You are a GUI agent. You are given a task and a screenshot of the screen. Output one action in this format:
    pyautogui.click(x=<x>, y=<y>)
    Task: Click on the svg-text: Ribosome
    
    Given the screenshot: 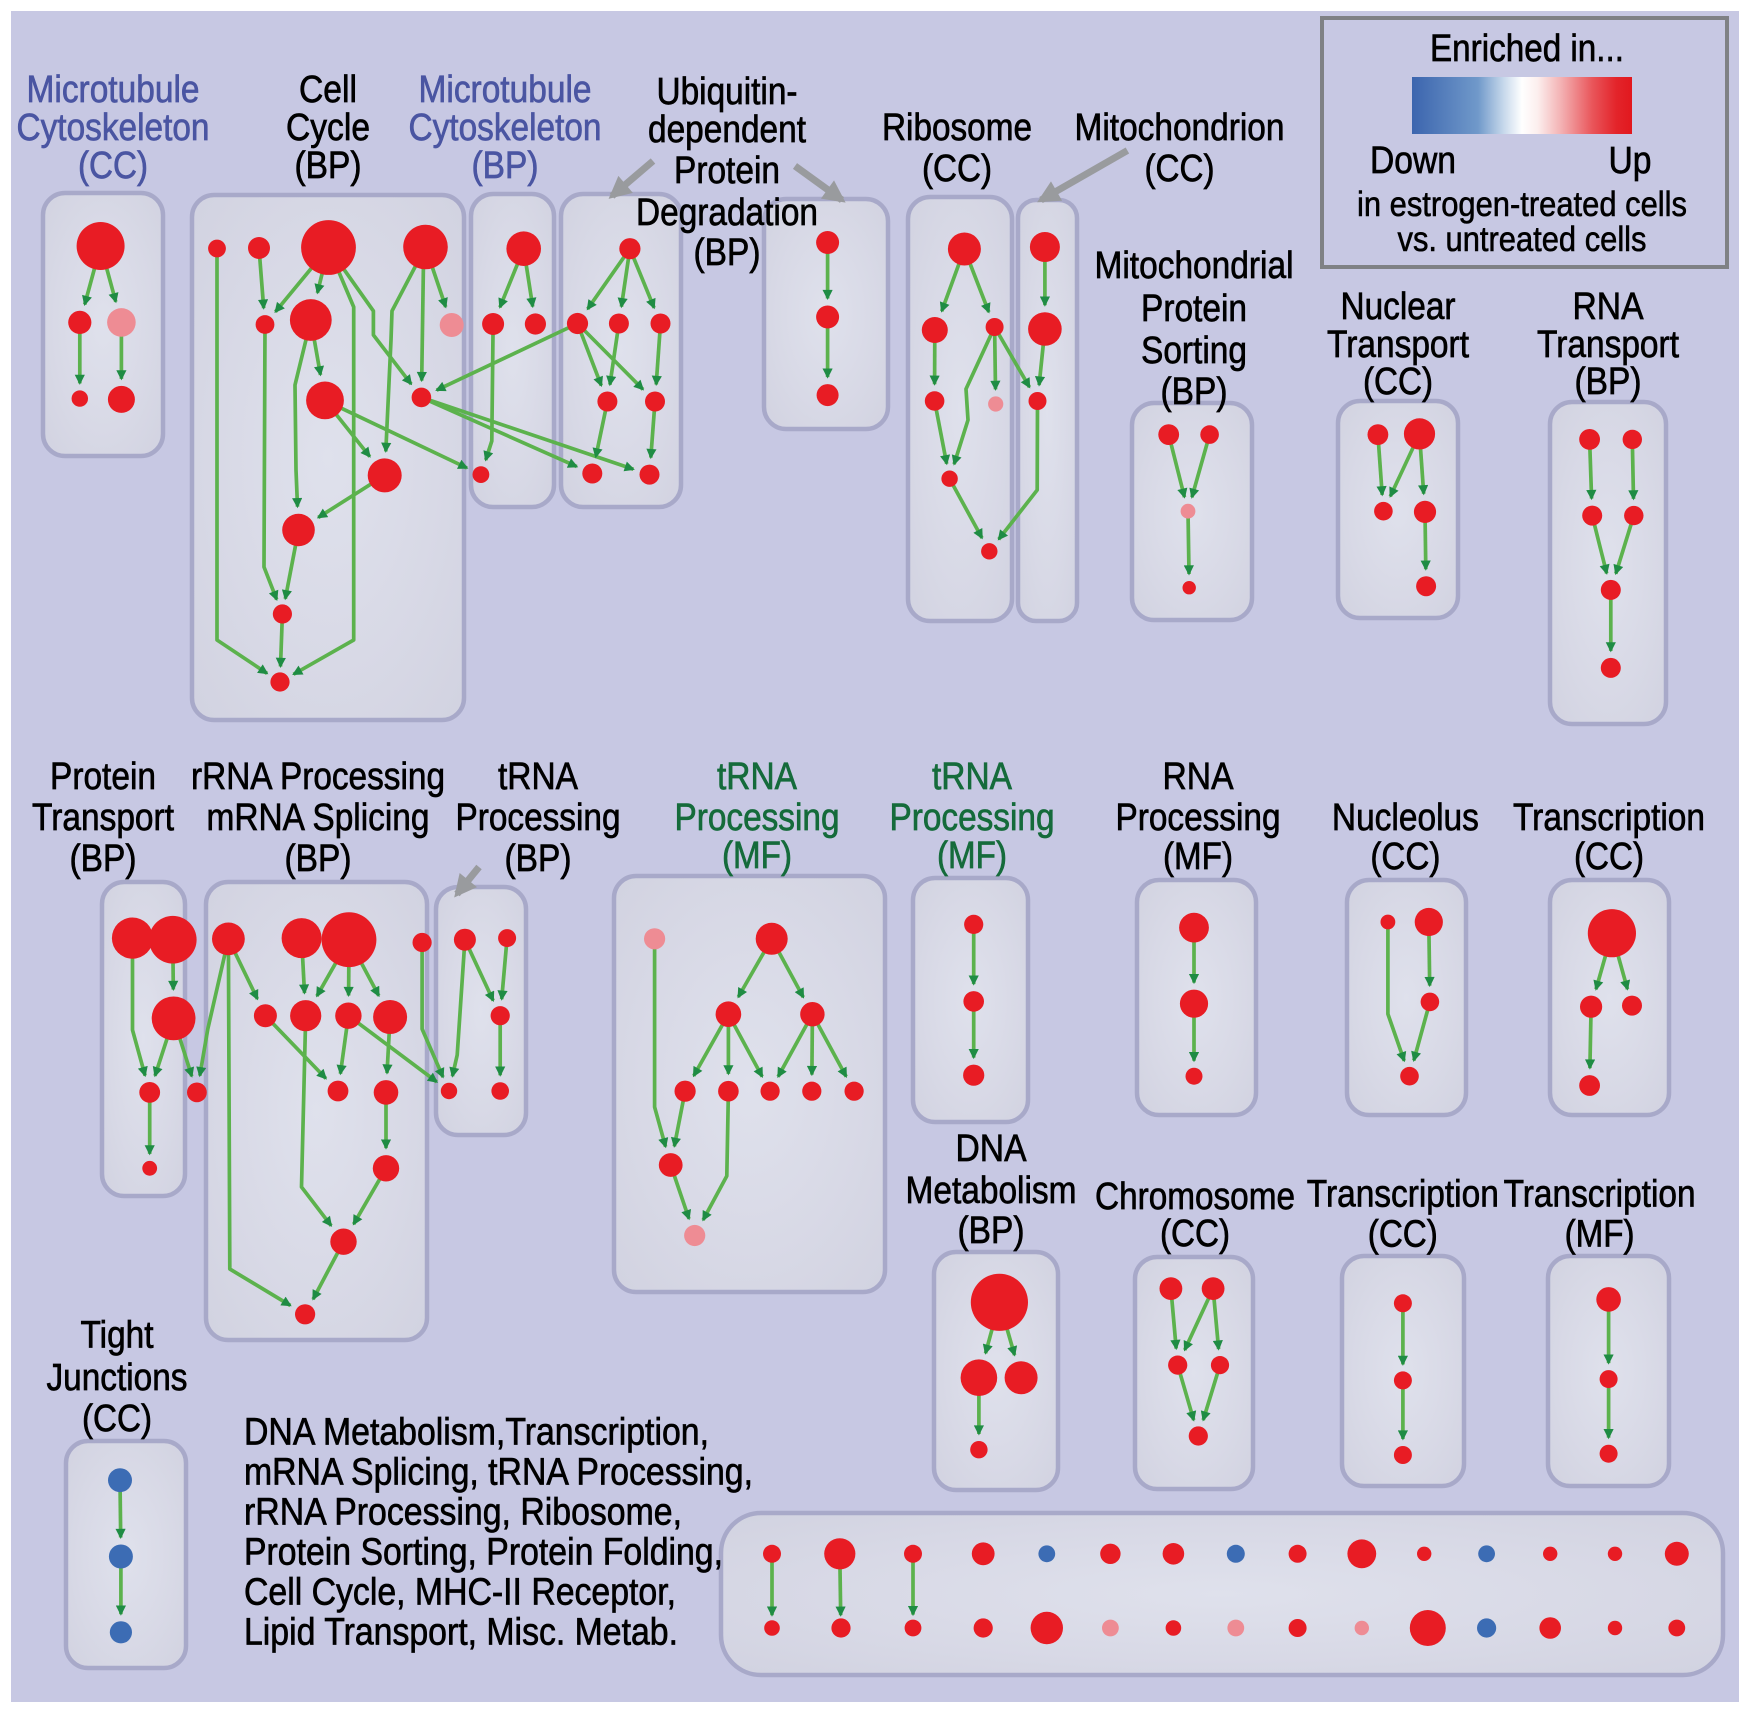 What is the action you would take?
    pyautogui.click(x=957, y=127)
    